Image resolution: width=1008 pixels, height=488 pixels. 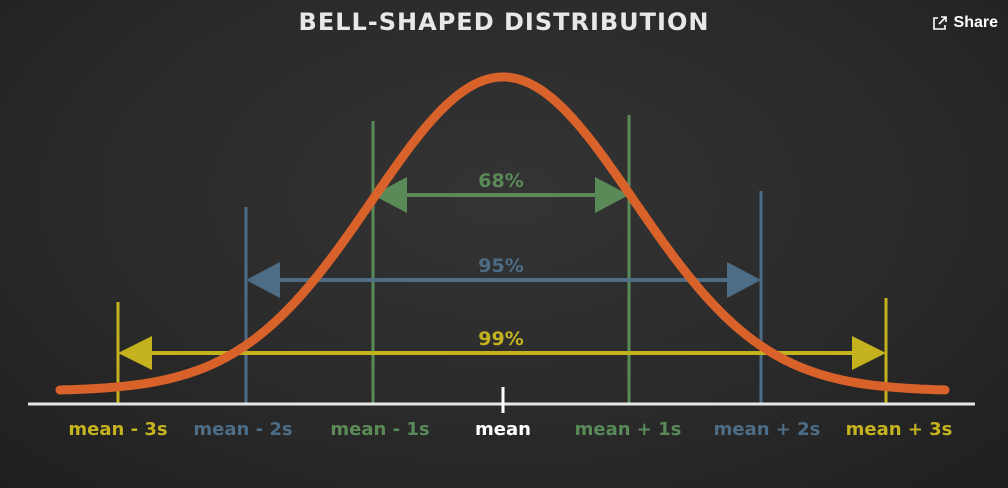 I want to click on two-sd-arrow, so click(x=503, y=280).